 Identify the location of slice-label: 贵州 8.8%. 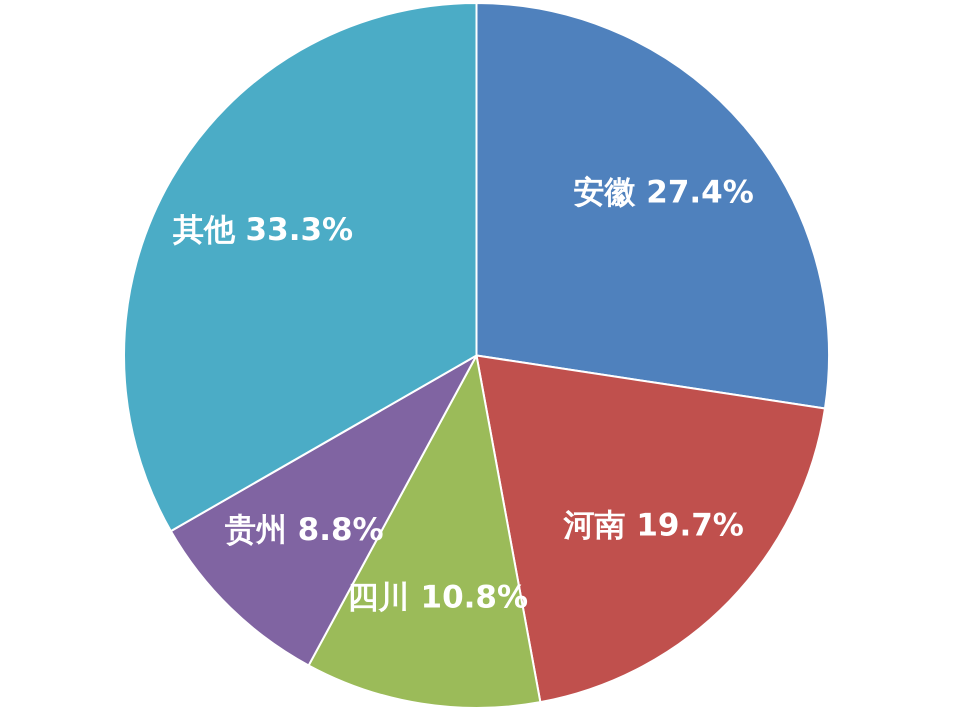
(304, 530).